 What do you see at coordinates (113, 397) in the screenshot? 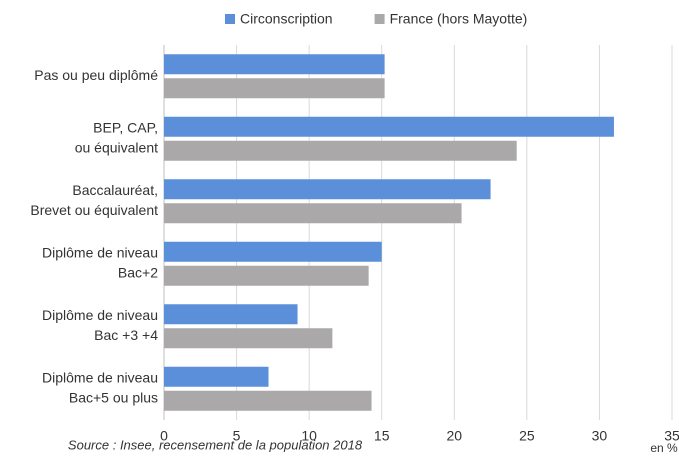
I see `y-tick-label: Bac+5 ou plus` at bounding box center [113, 397].